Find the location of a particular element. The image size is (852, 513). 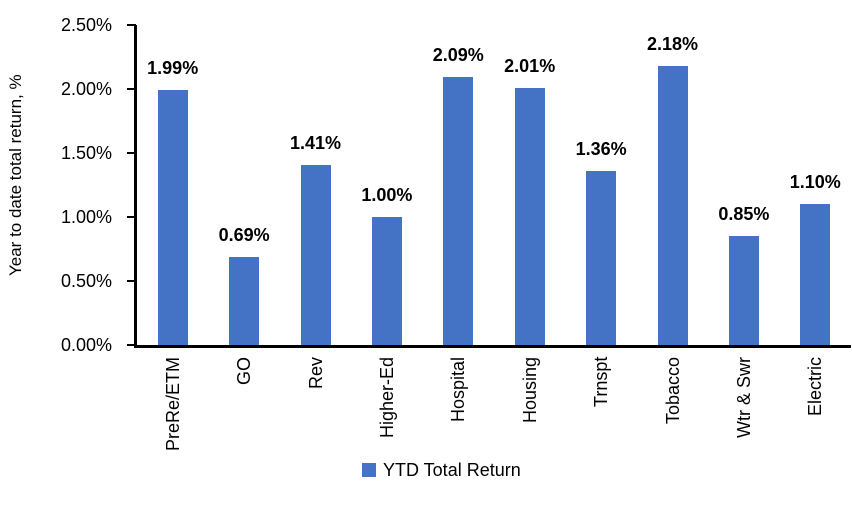

bar-value-label: 1.00% is located at coordinates (387, 195).